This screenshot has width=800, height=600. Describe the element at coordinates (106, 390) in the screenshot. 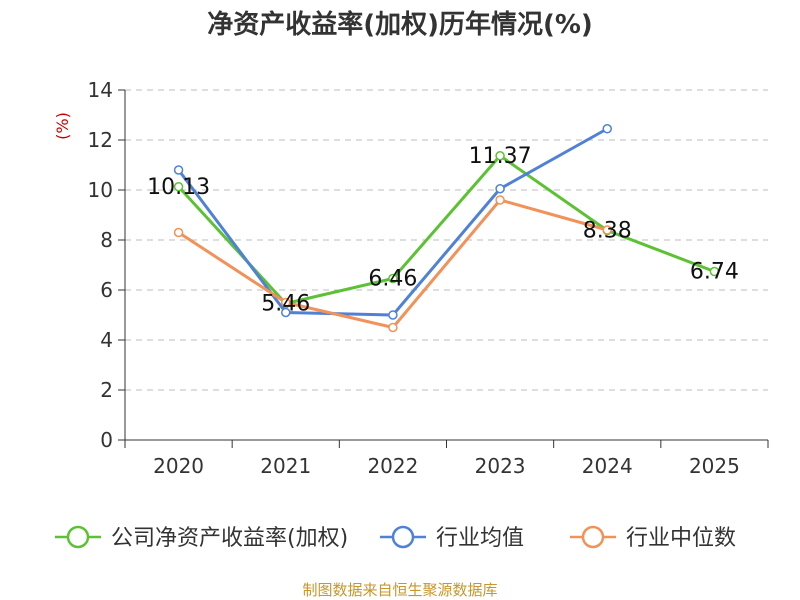

I see `y-tick-label: 2` at that location.